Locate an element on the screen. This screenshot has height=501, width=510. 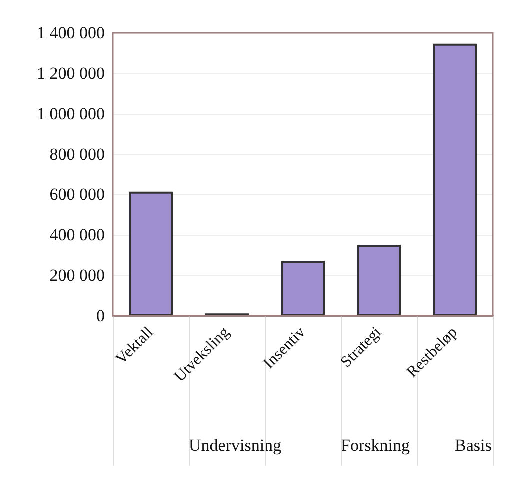
text: Undervisning is located at coordinates (235, 445).